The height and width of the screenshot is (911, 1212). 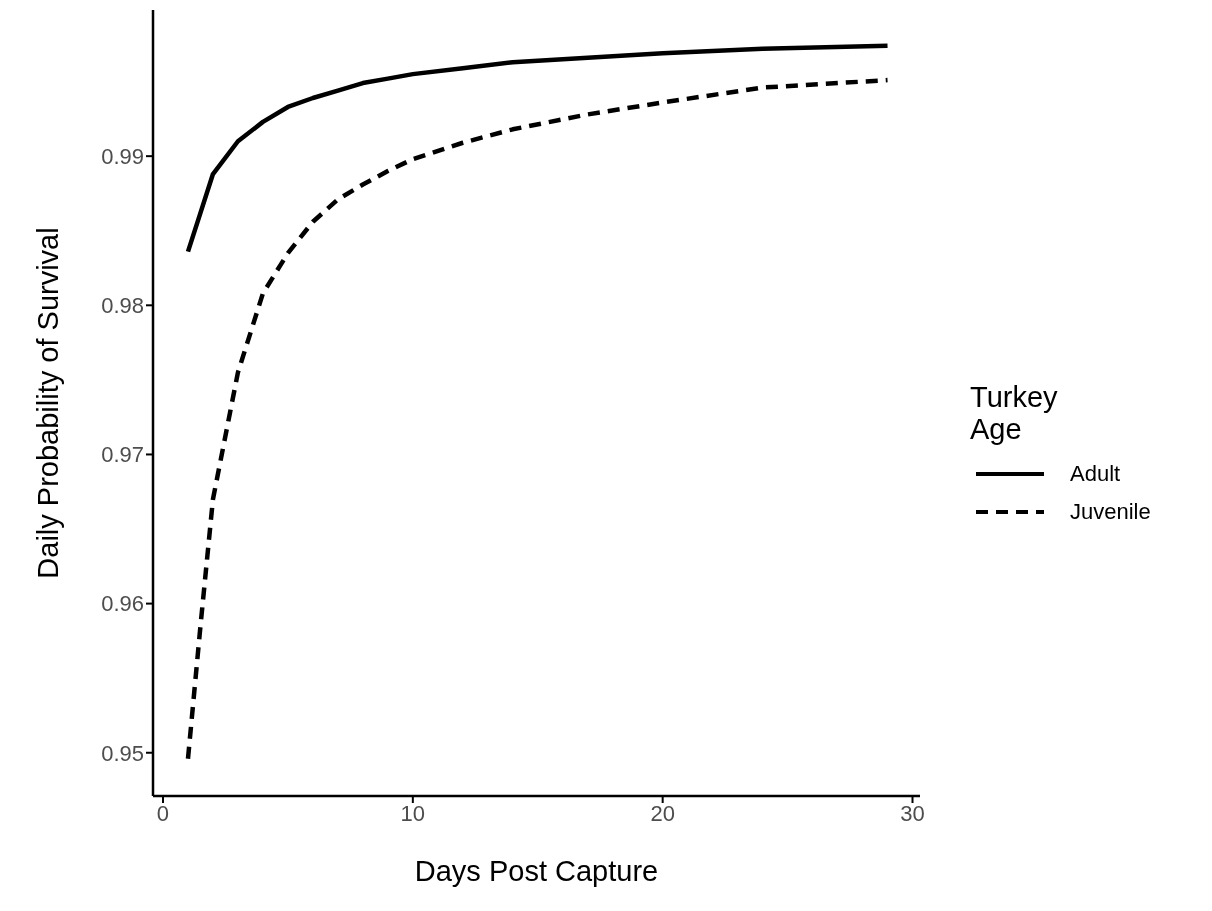 I want to click on legend-label: Adult, so click(x=1095, y=473).